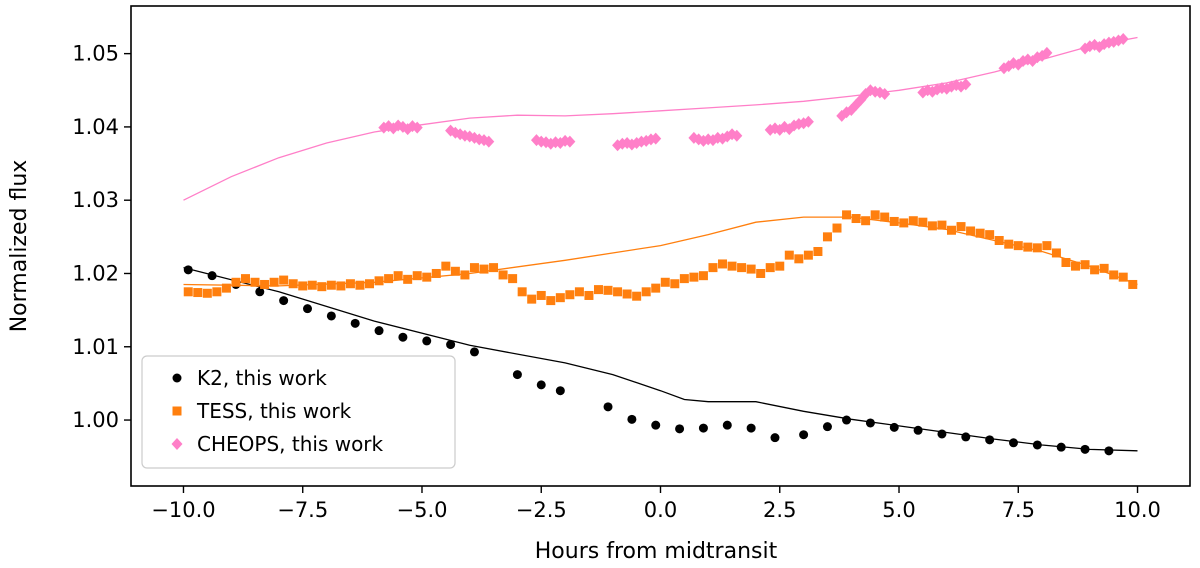 The height and width of the screenshot is (568, 1200). What do you see at coordinates (101, 237) in the screenshot?
I see `y-axis-ticks: 1.00 1.01 1.02 1.03 1.04 1.05` at bounding box center [101, 237].